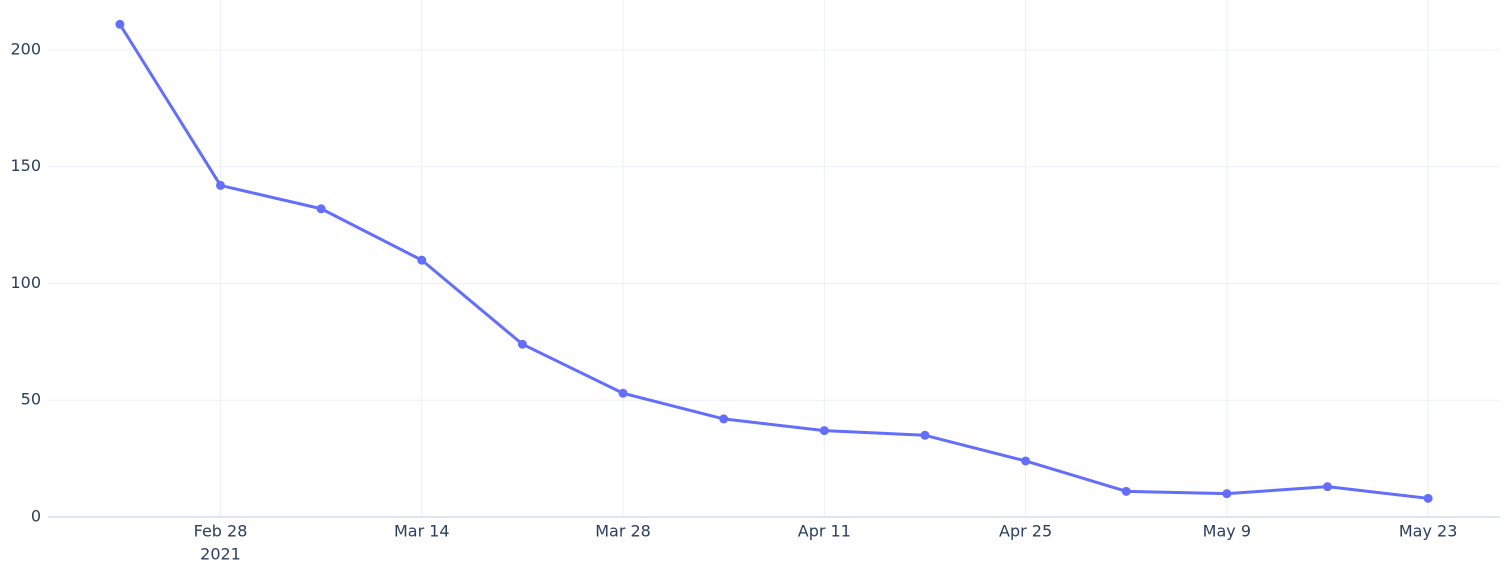 Image resolution: width=1511 pixels, height=575 pixels. What do you see at coordinates (1227, 531) in the screenshot?
I see `x-tick-label: May 9` at bounding box center [1227, 531].